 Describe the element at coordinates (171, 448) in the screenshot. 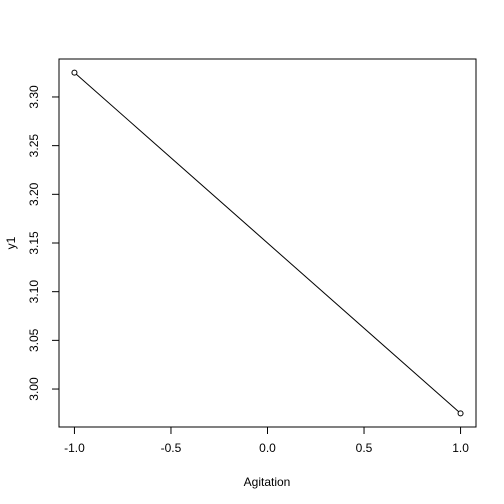

I see `x-tick-label: -0.5` at that location.